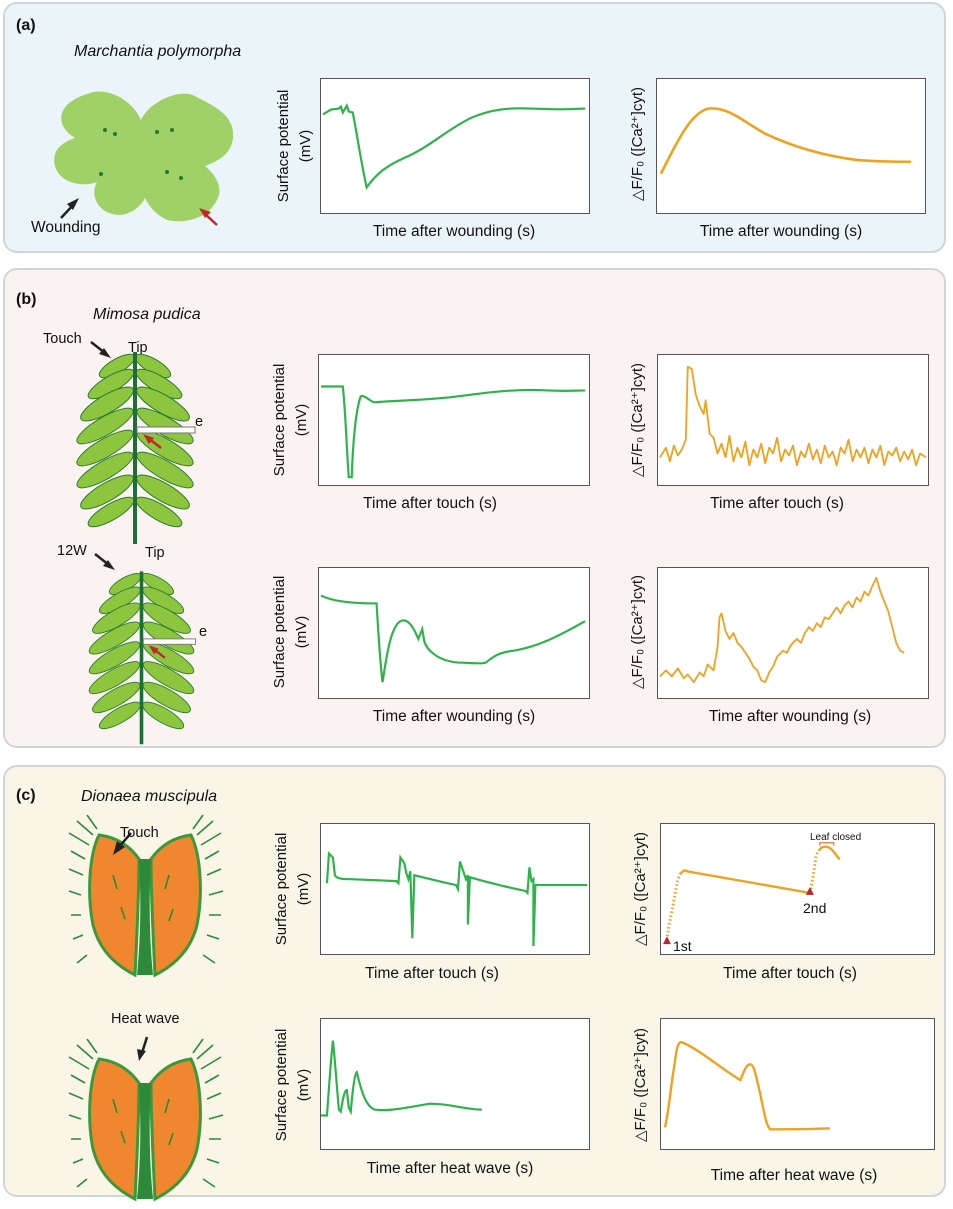 The width and height of the screenshot is (953, 1209). Describe the element at coordinates (73, 204) in the screenshot. I see `wound-arrow-head` at that location.